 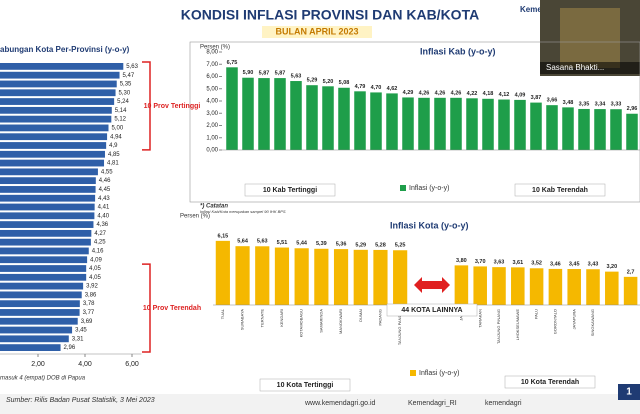 I want to click on y-tick-label: 5,00, so click(x=212, y=89).